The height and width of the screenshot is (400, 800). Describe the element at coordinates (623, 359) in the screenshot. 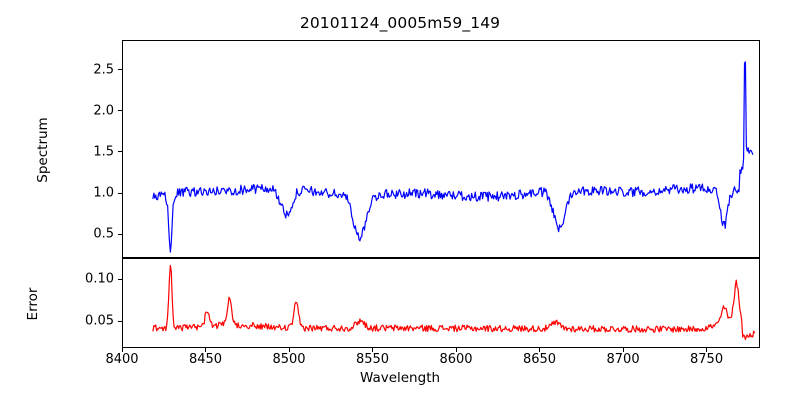

I see `x-tick-label: 8700` at that location.